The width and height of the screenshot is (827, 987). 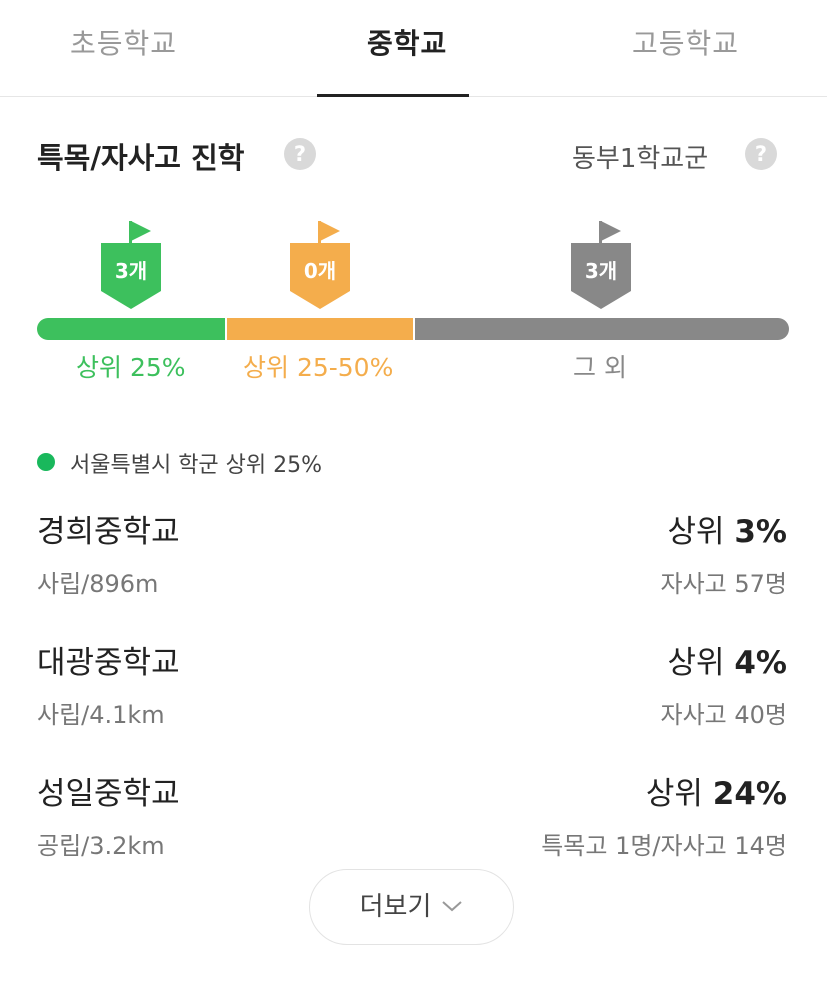 I want to click on tier-label-other: 그 외, so click(x=600, y=367).